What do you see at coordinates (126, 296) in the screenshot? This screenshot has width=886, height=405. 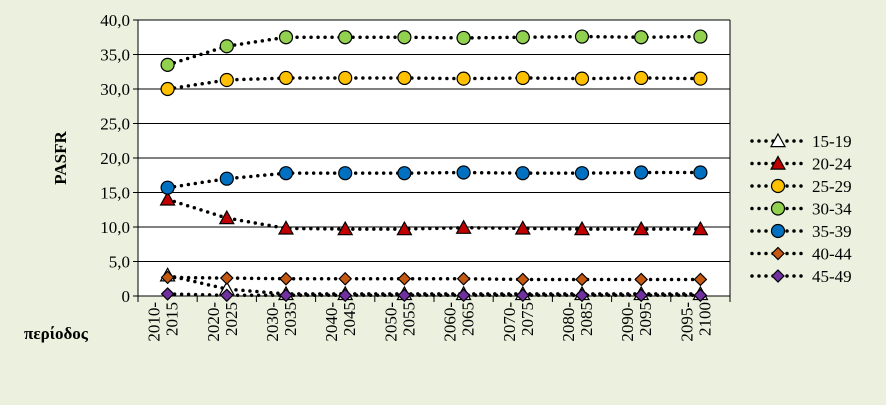 I see `y-tick-label: 0` at bounding box center [126, 296].